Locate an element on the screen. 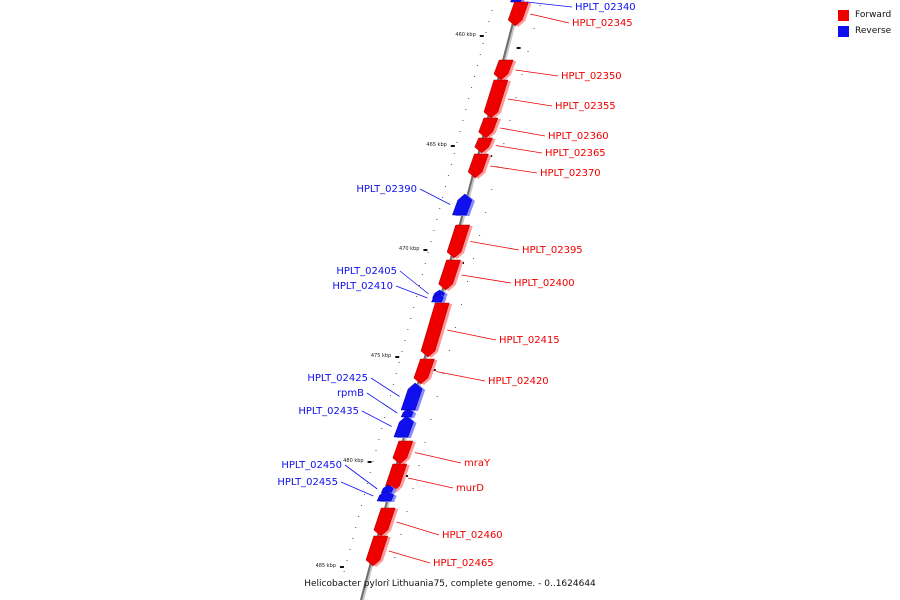 This screenshot has height=600, width=900. forward-swatch is located at coordinates (843, 15).